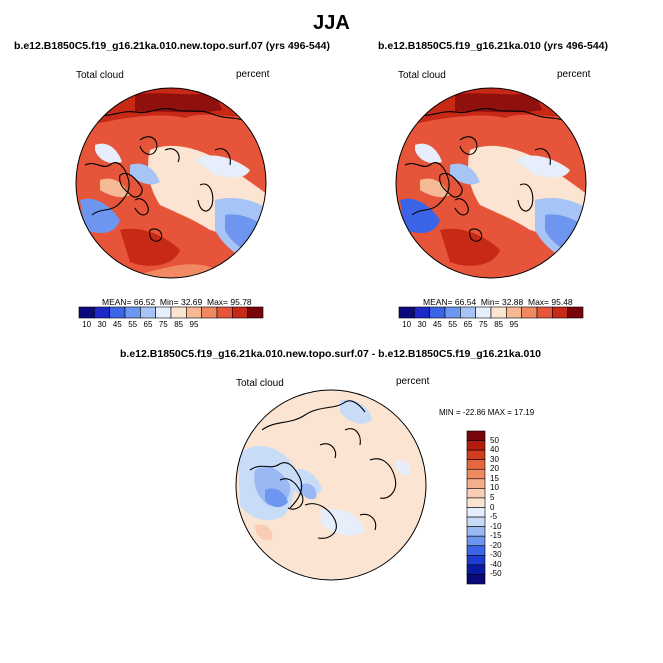 Image resolution: width=663 pixels, height=663 pixels. What do you see at coordinates (494, 469) in the screenshot?
I see `diff-colorbar-tick-label: 20` at bounding box center [494, 469].